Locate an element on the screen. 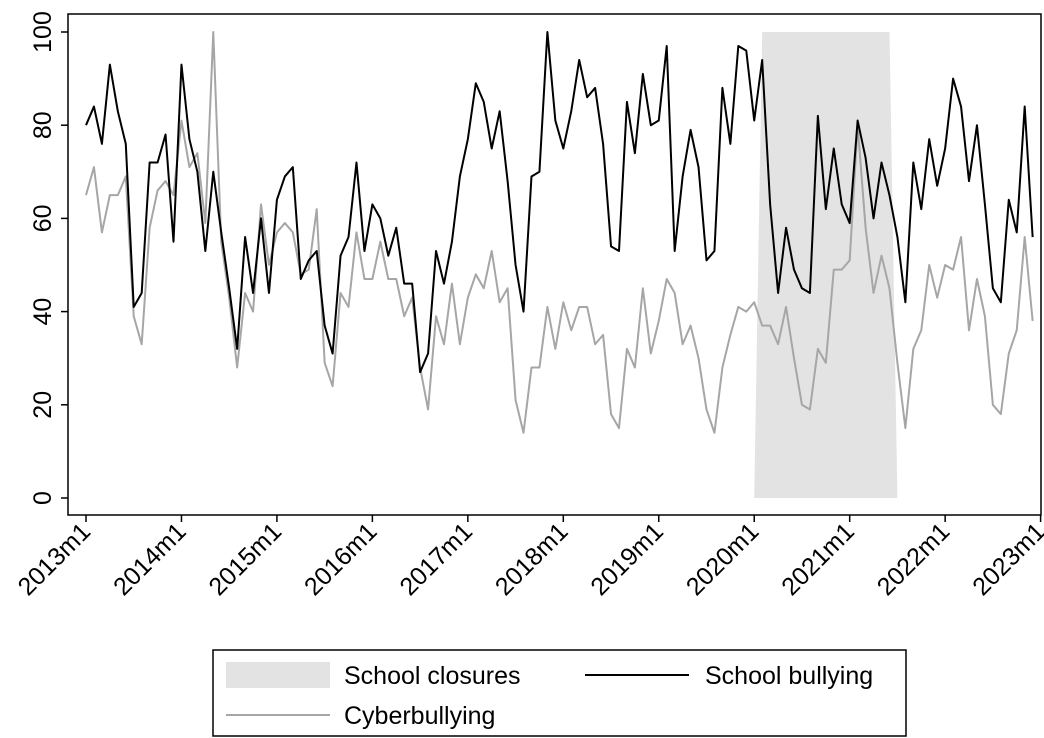 This screenshot has width=1044, height=738. legend-label-school-closures: School closures is located at coordinates (432, 676).